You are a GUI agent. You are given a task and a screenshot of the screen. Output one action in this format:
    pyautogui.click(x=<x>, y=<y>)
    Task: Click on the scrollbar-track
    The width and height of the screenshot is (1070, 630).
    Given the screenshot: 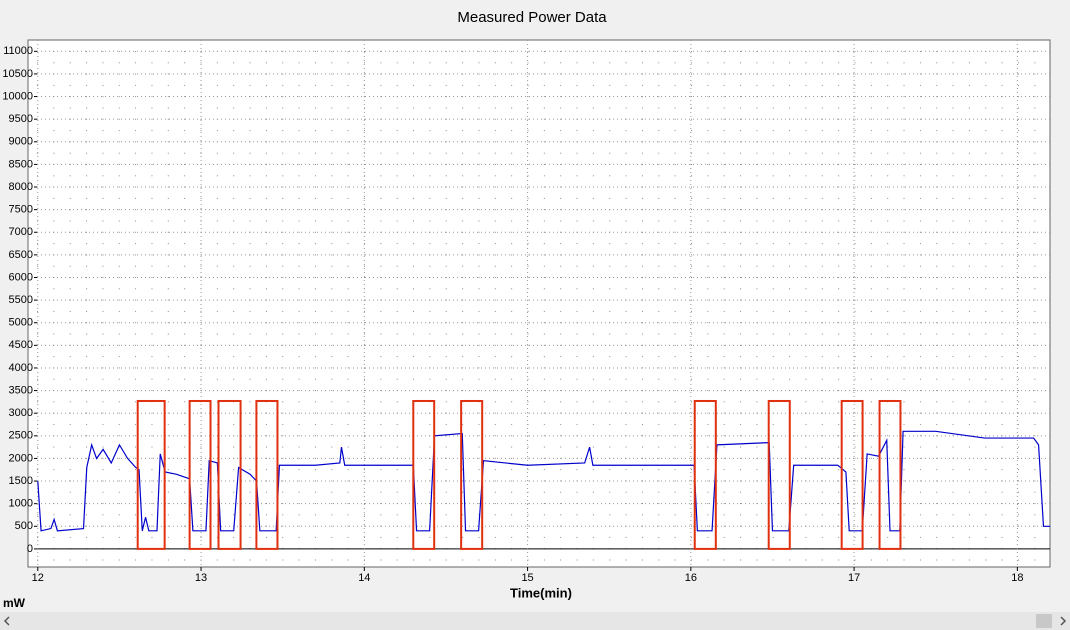 What is the action you would take?
    pyautogui.click(x=535, y=621)
    